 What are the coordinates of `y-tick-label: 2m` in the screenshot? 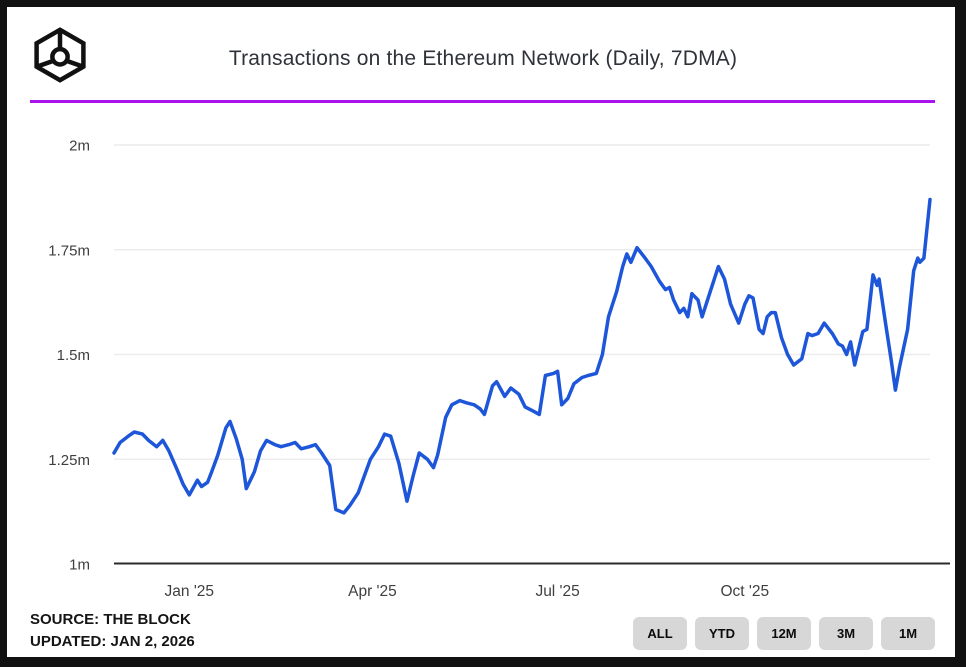 It's located at (79, 146).